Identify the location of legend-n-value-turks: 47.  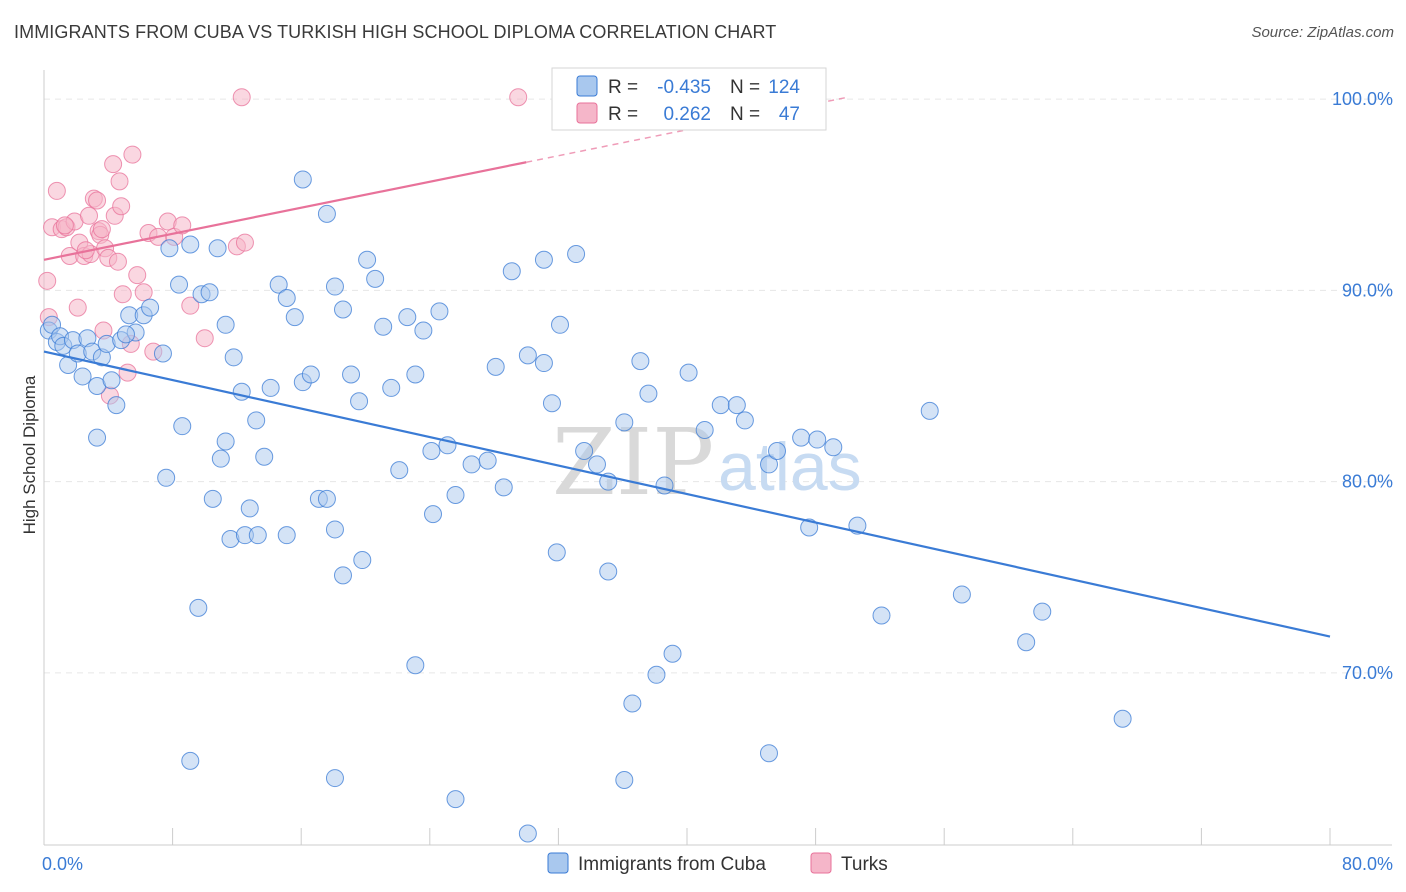
(789, 114).